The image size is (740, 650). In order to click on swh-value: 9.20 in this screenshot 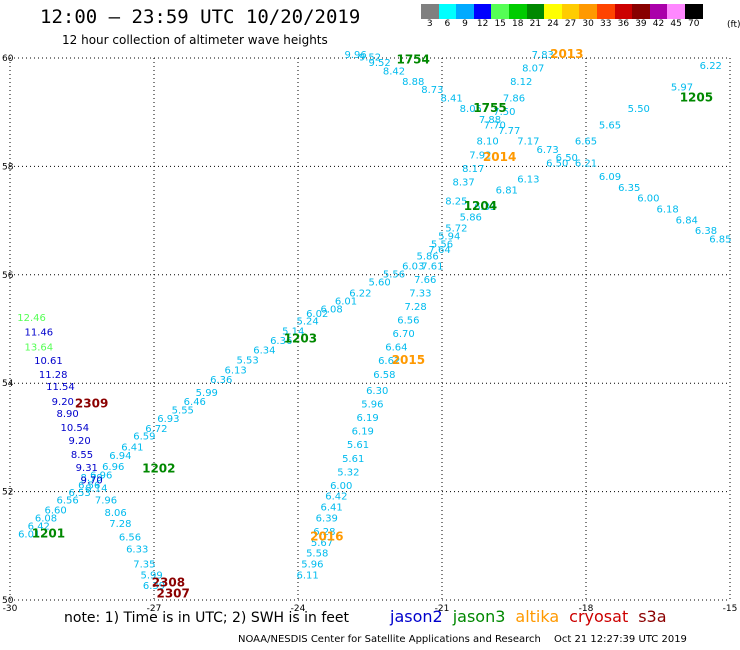, I will do `click(63, 402)`.